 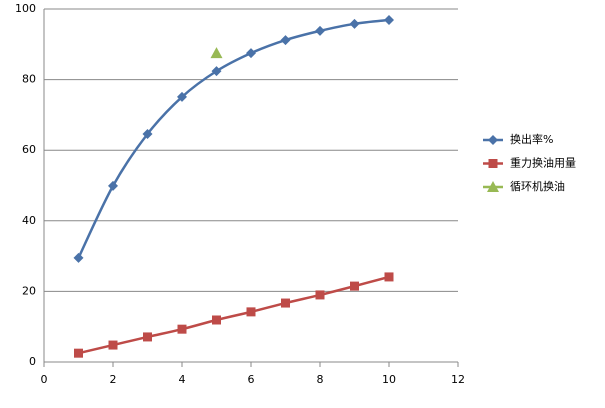 What do you see at coordinates (389, 379) in the screenshot?
I see `x-tick-label: 10` at bounding box center [389, 379].